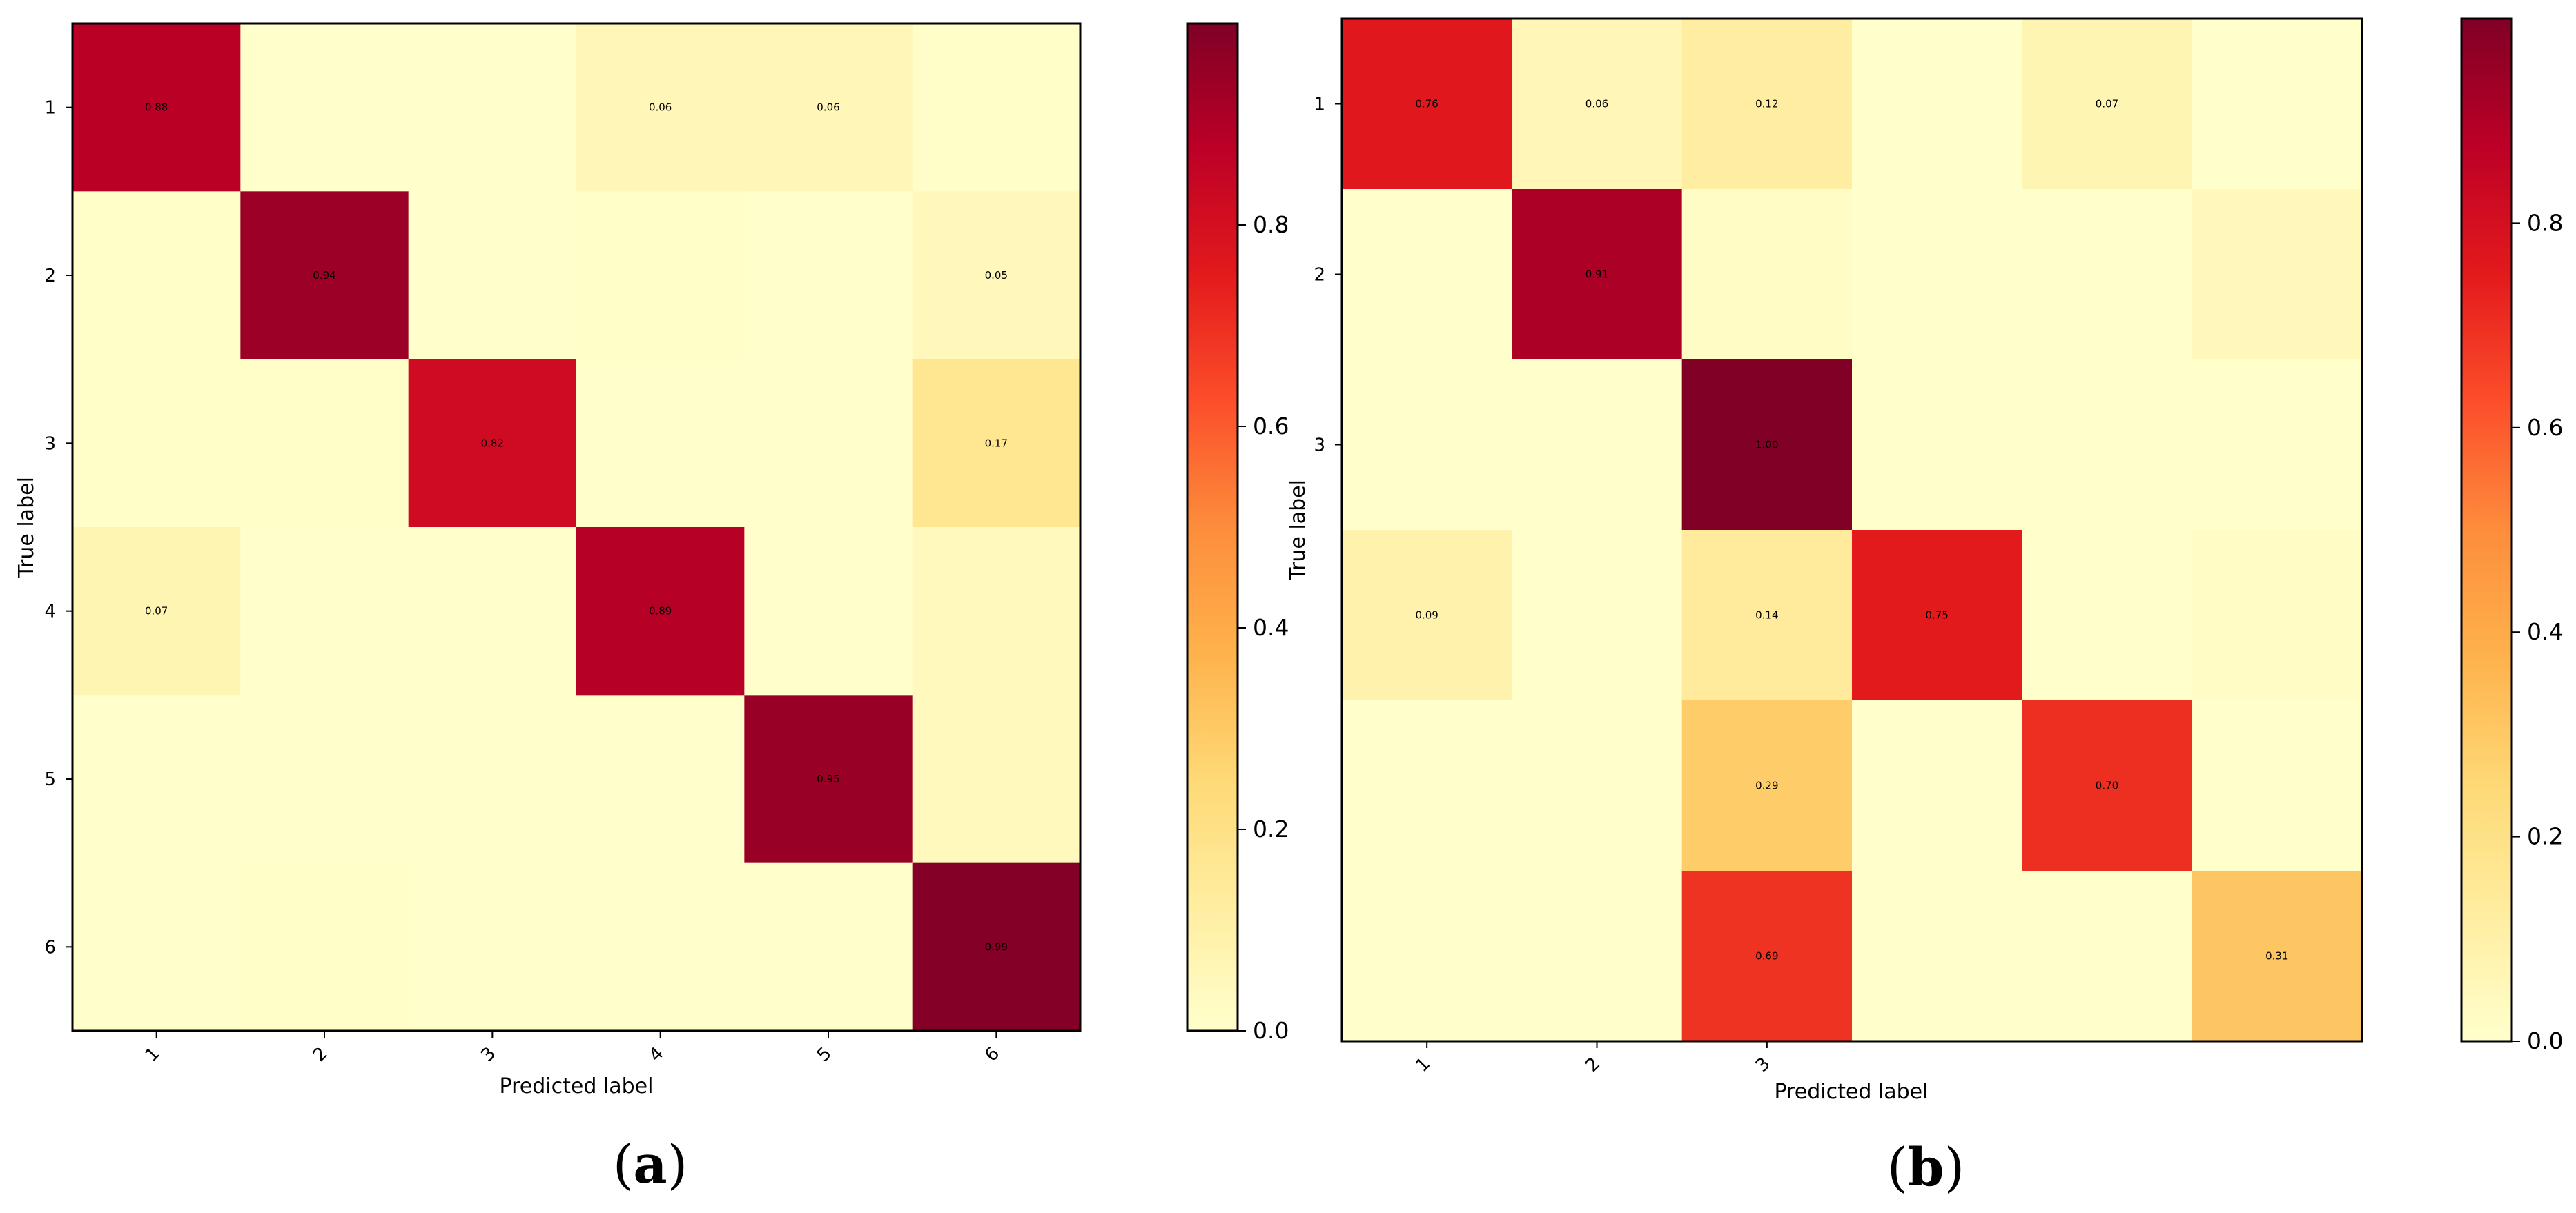  Describe the element at coordinates (156, 611) in the screenshot. I see `cell-value-label: 0.07` at that location.